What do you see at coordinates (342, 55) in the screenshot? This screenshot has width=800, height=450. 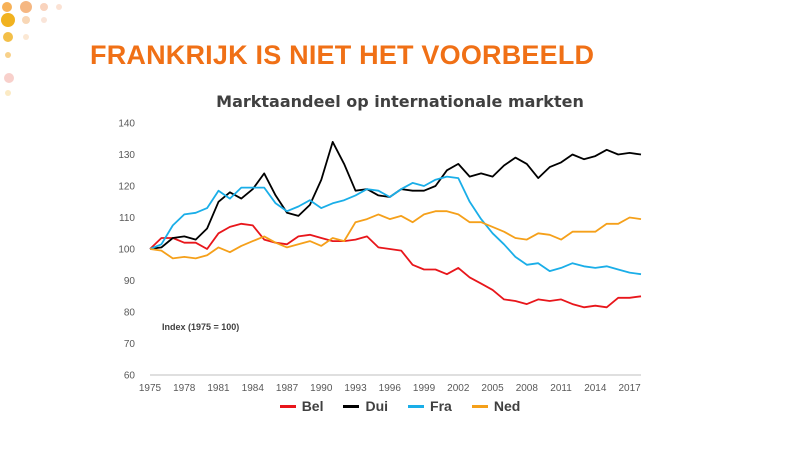 I see `slide-title: FRANKRIJK IS NIET HET VOORBEELD` at bounding box center [342, 55].